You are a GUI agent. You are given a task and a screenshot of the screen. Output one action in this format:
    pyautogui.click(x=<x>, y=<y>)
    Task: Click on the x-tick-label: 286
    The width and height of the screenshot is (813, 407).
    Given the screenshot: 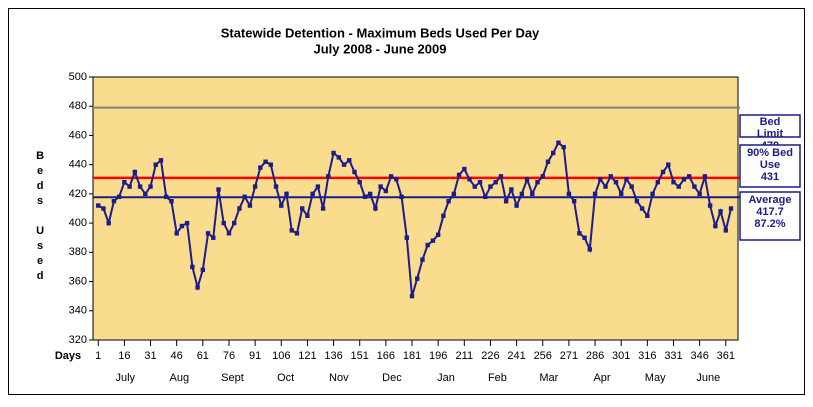 What is the action you would take?
    pyautogui.click(x=595, y=356)
    